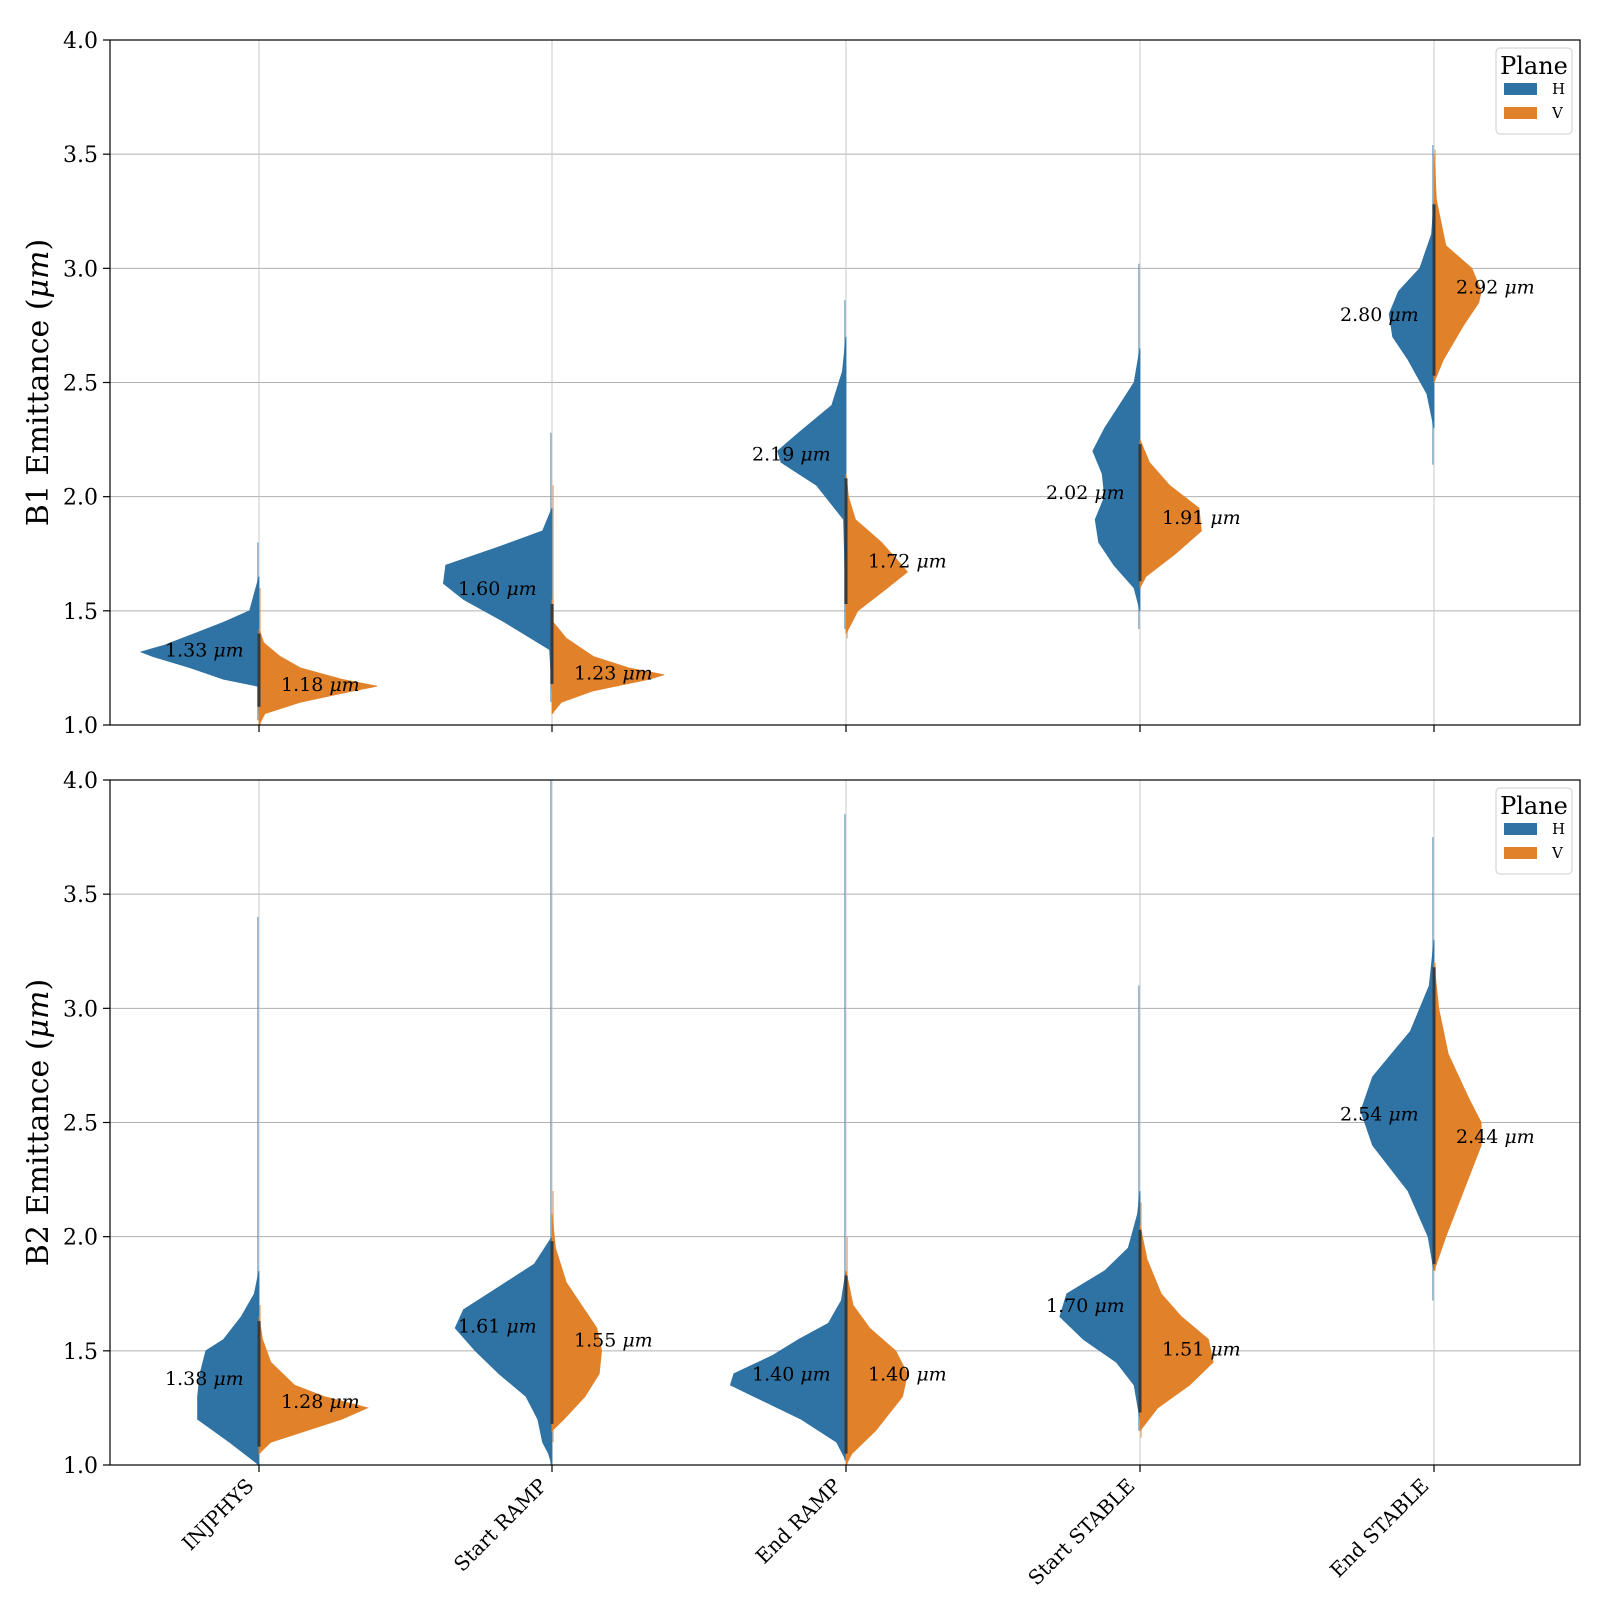  I want to click on median-value: 2.92, so click(1477, 288).